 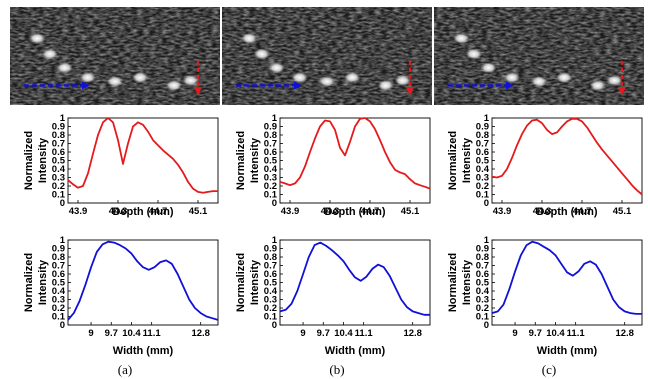 I want to click on panel-caption: (c), so click(x=549, y=369).